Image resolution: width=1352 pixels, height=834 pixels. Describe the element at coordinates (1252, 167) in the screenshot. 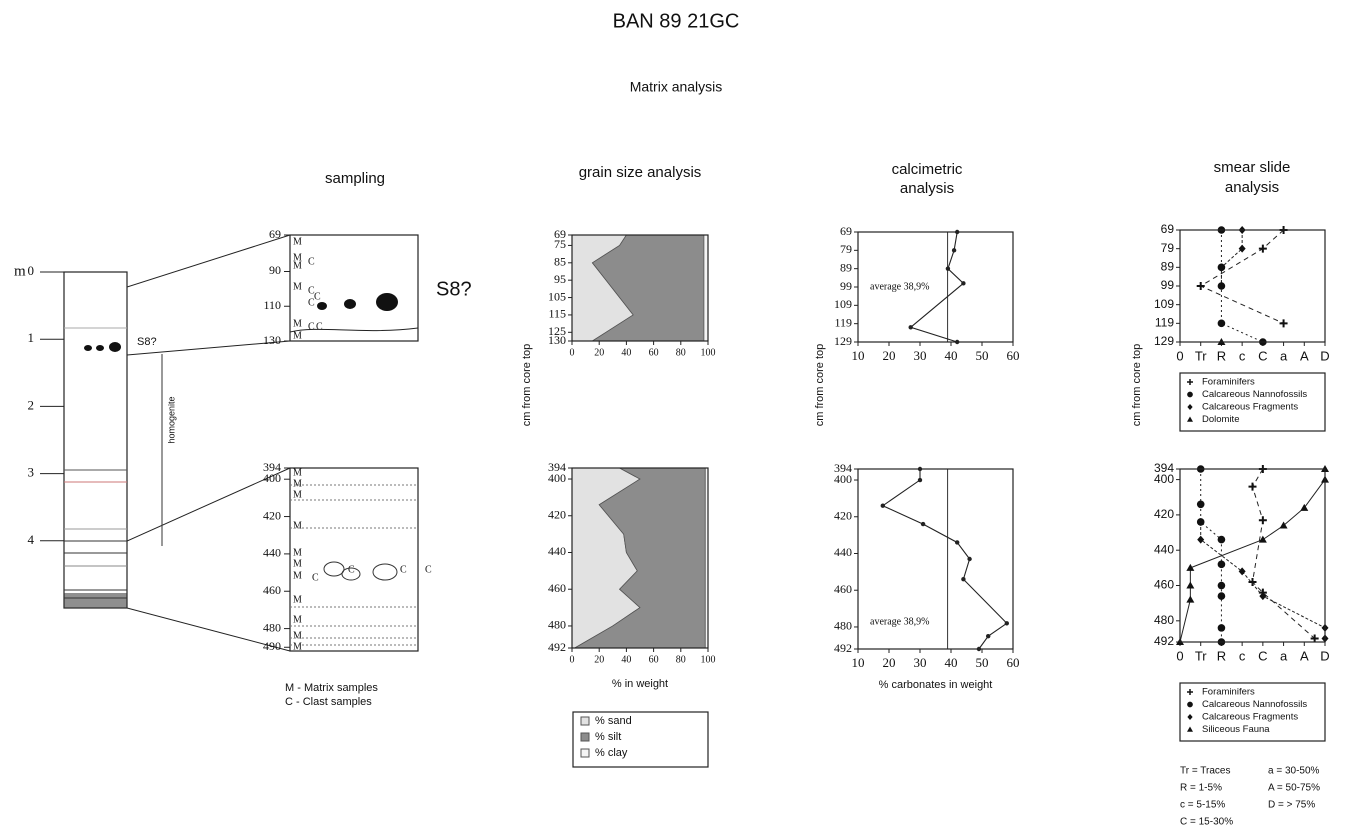

I see `heading: smear slide` at that location.